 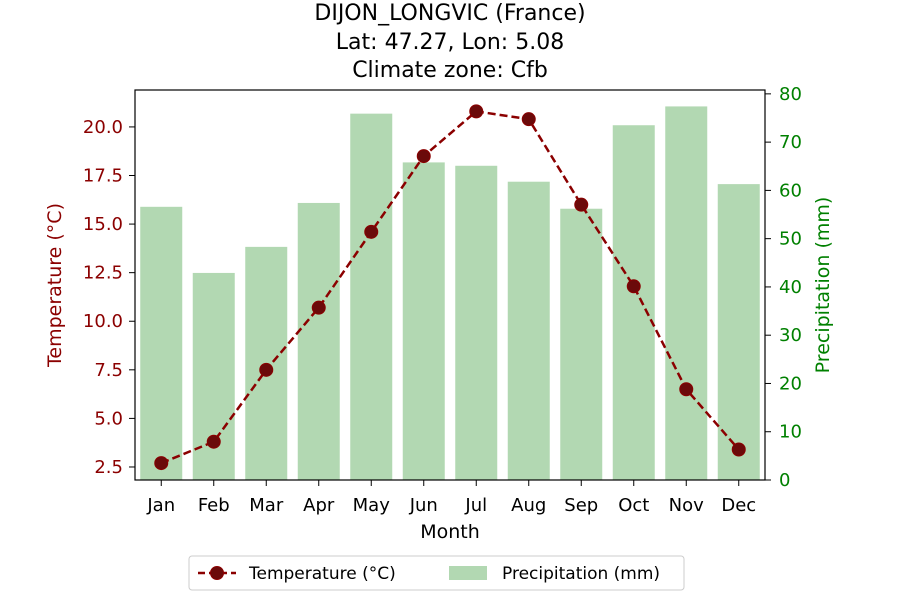 What do you see at coordinates (790, 94) in the screenshot?
I see `right-tick-label: 80` at bounding box center [790, 94].